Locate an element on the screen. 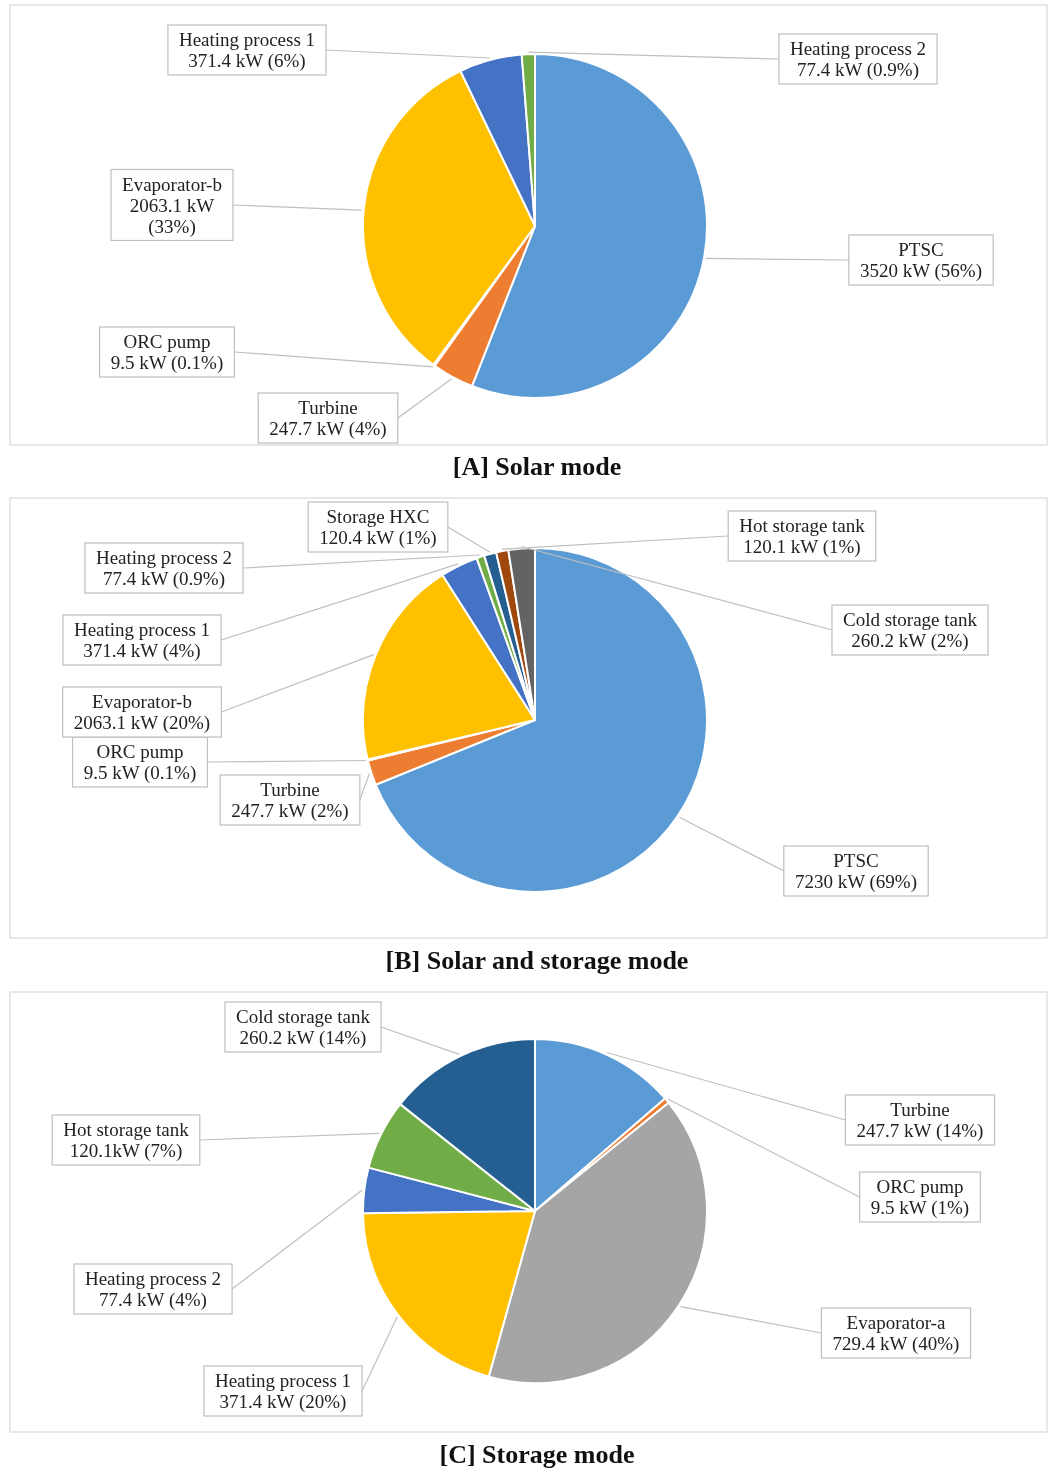 This screenshot has width=1049, height=1470. data-label: 7230 kW (69%) is located at coordinates (856, 882).